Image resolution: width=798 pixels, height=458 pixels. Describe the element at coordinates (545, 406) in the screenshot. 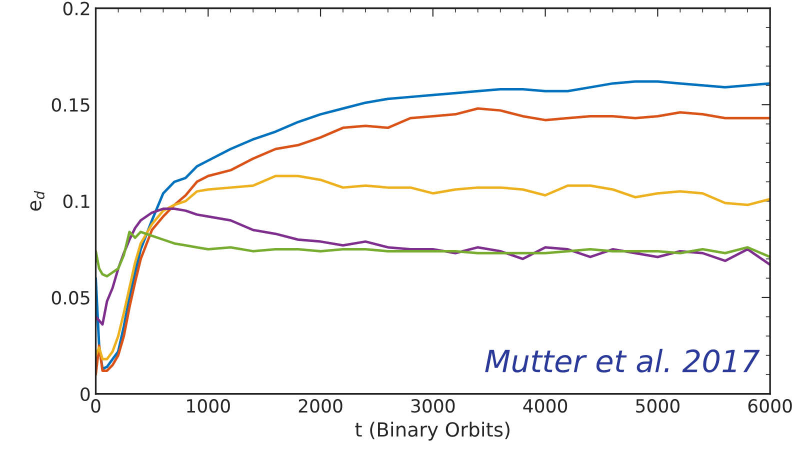

I see `x-tick-label: 4000` at that location.